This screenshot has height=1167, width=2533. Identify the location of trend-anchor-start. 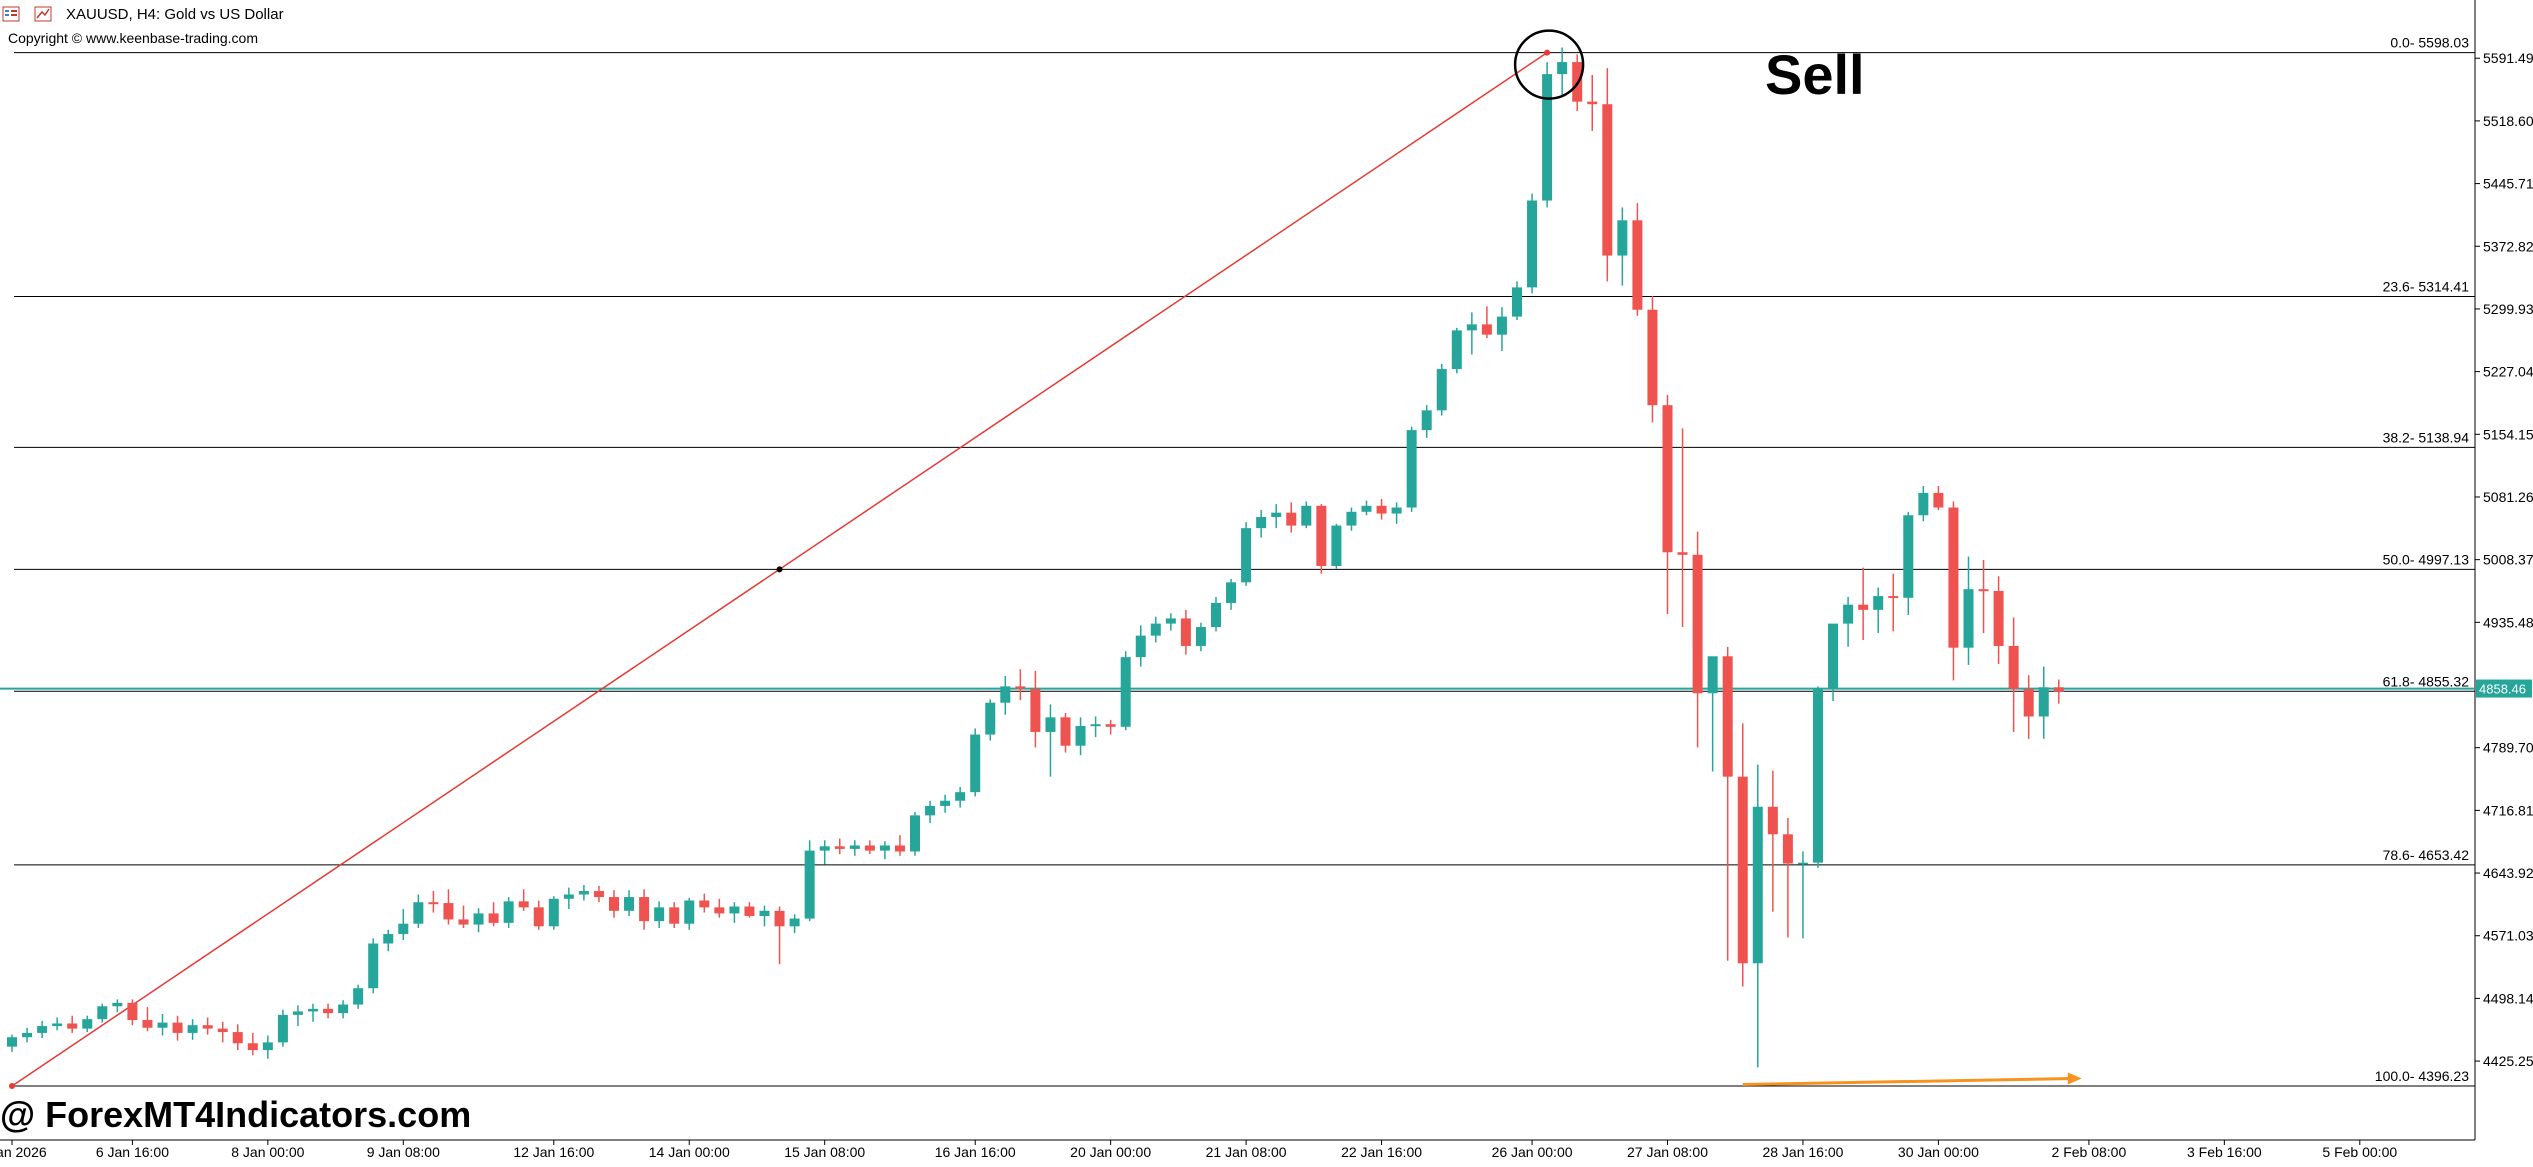
(12, 1086).